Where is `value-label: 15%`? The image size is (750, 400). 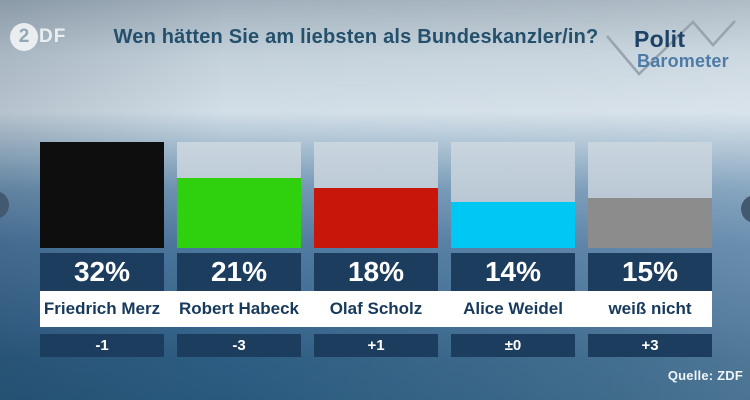 value-label: 15% is located at coordinates (650, 271).